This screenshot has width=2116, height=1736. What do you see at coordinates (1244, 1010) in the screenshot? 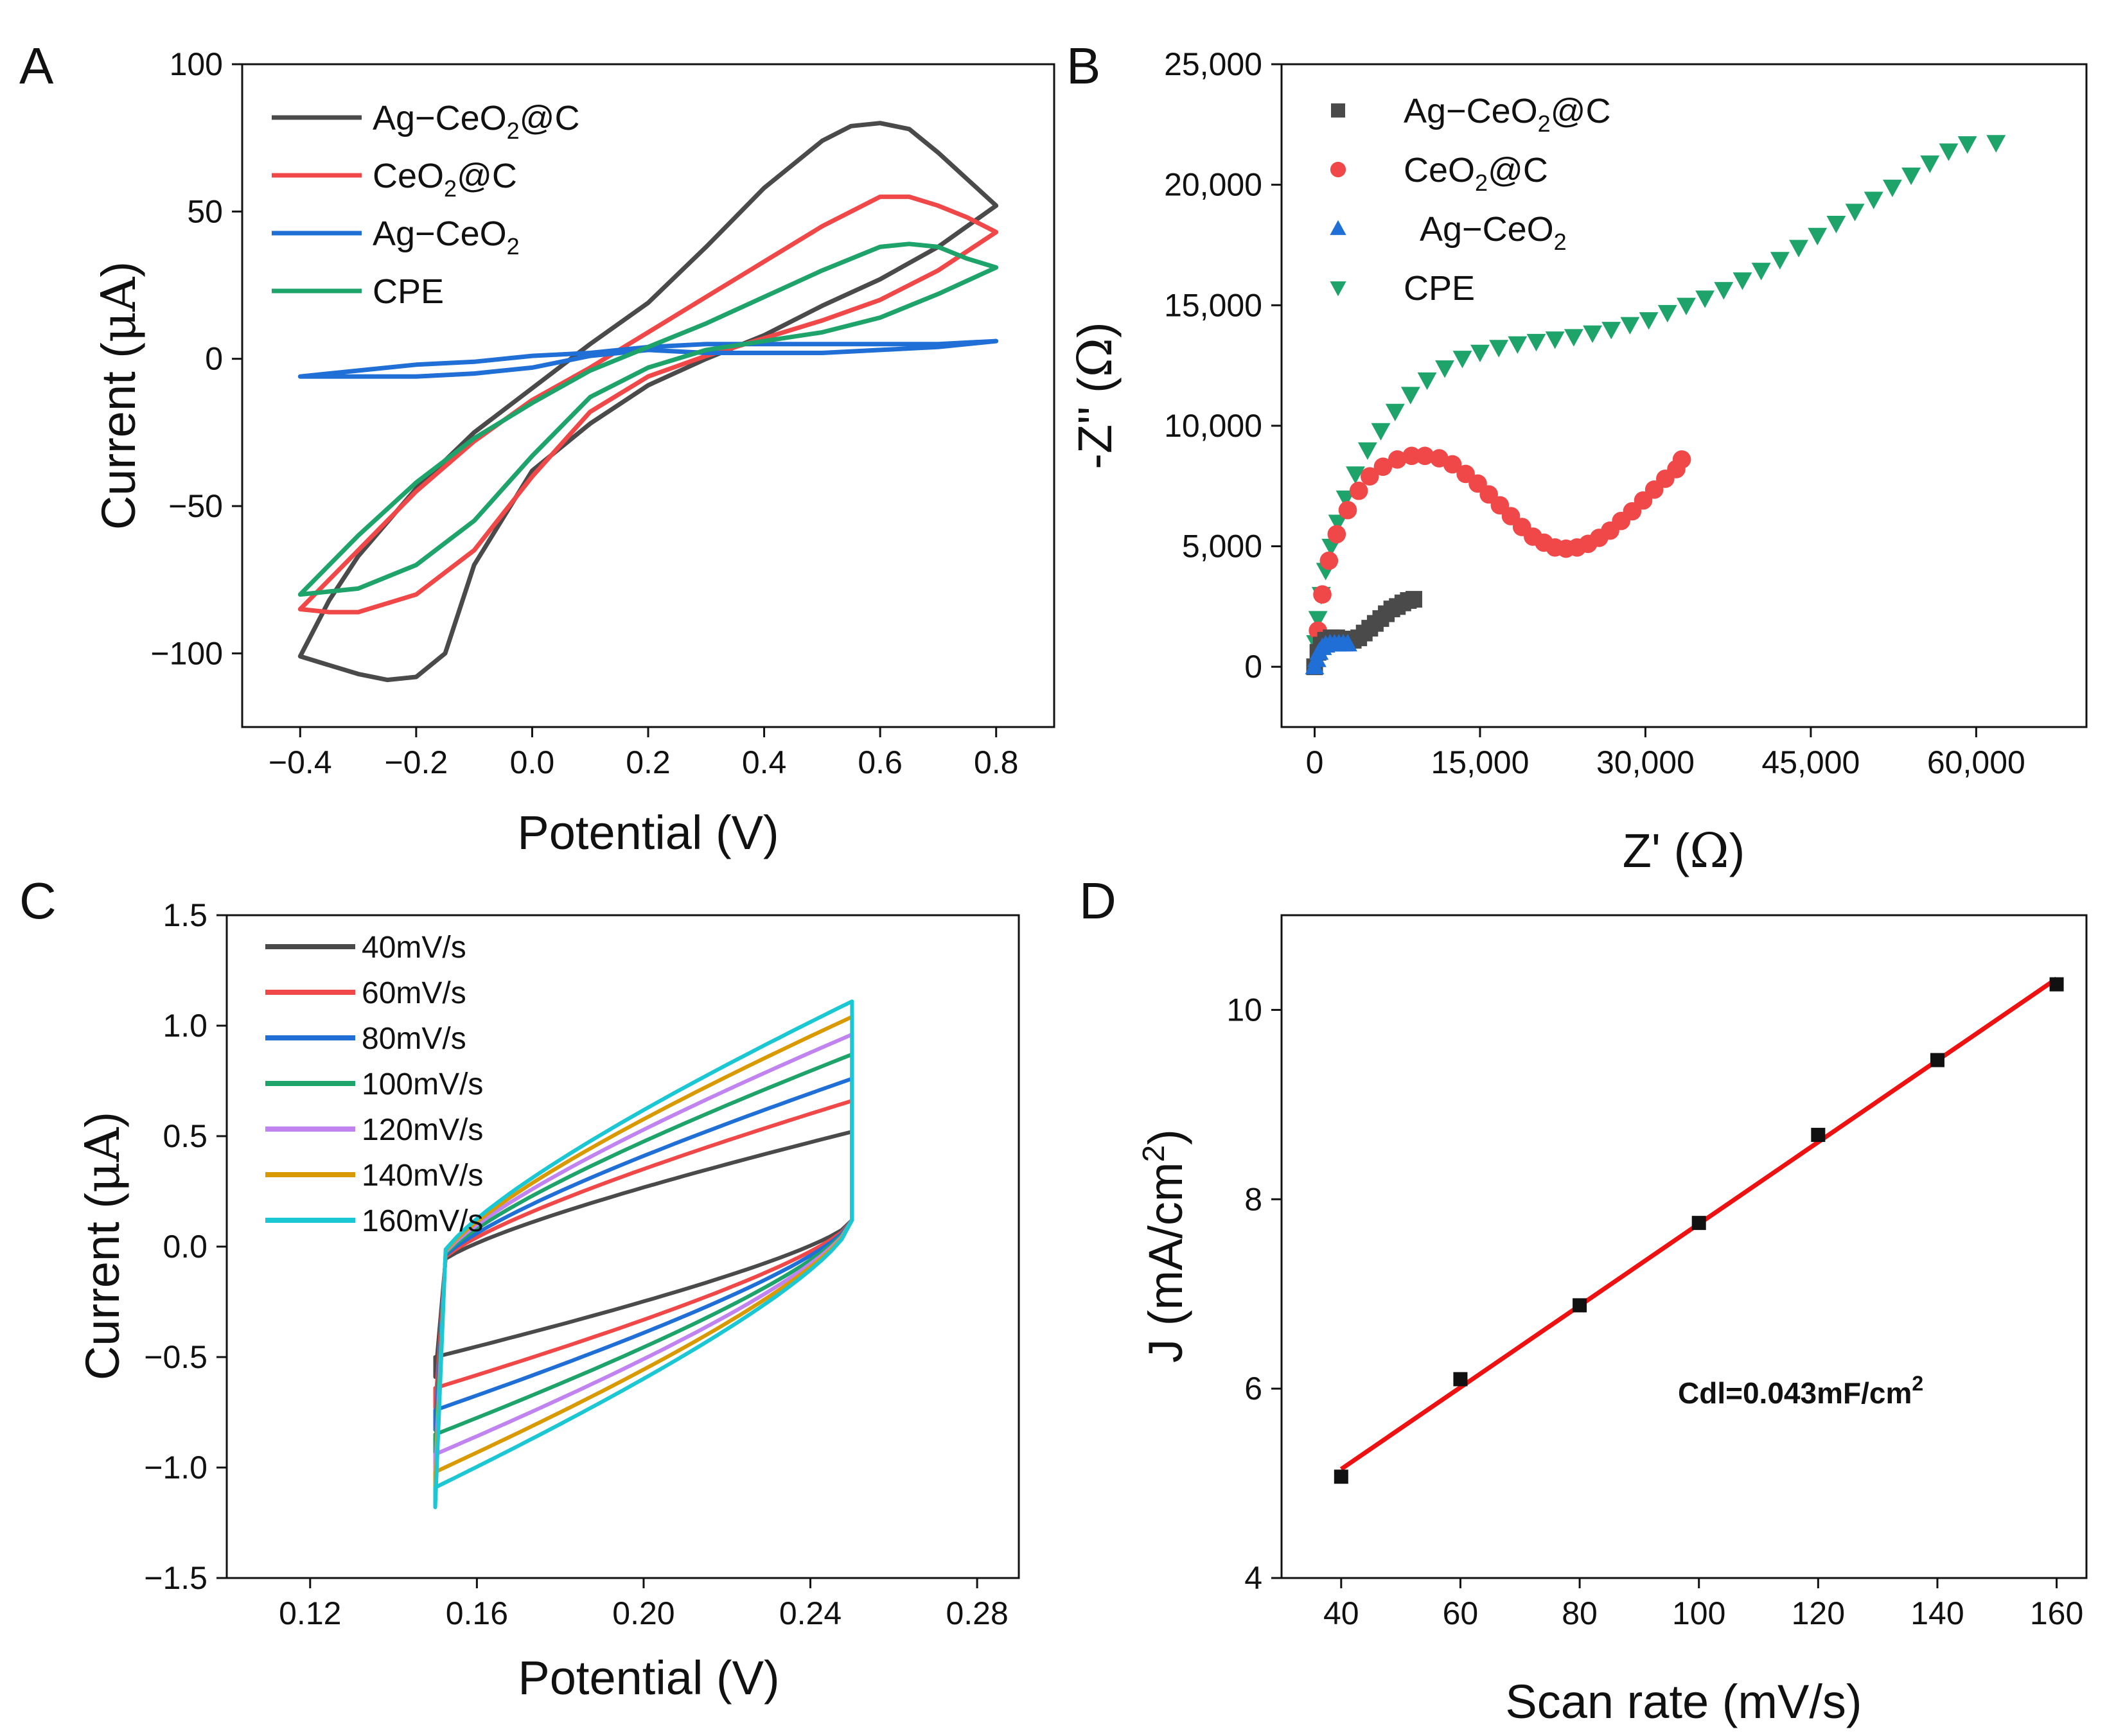
I see `panel-d-ytick-label: 10` at bounding box center [1244, 1010].